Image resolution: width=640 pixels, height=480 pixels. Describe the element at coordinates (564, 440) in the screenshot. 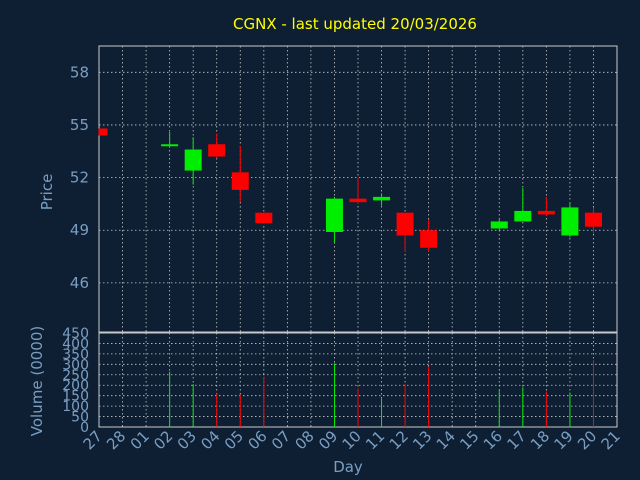

I see `x-tick-label: 19` at that location.